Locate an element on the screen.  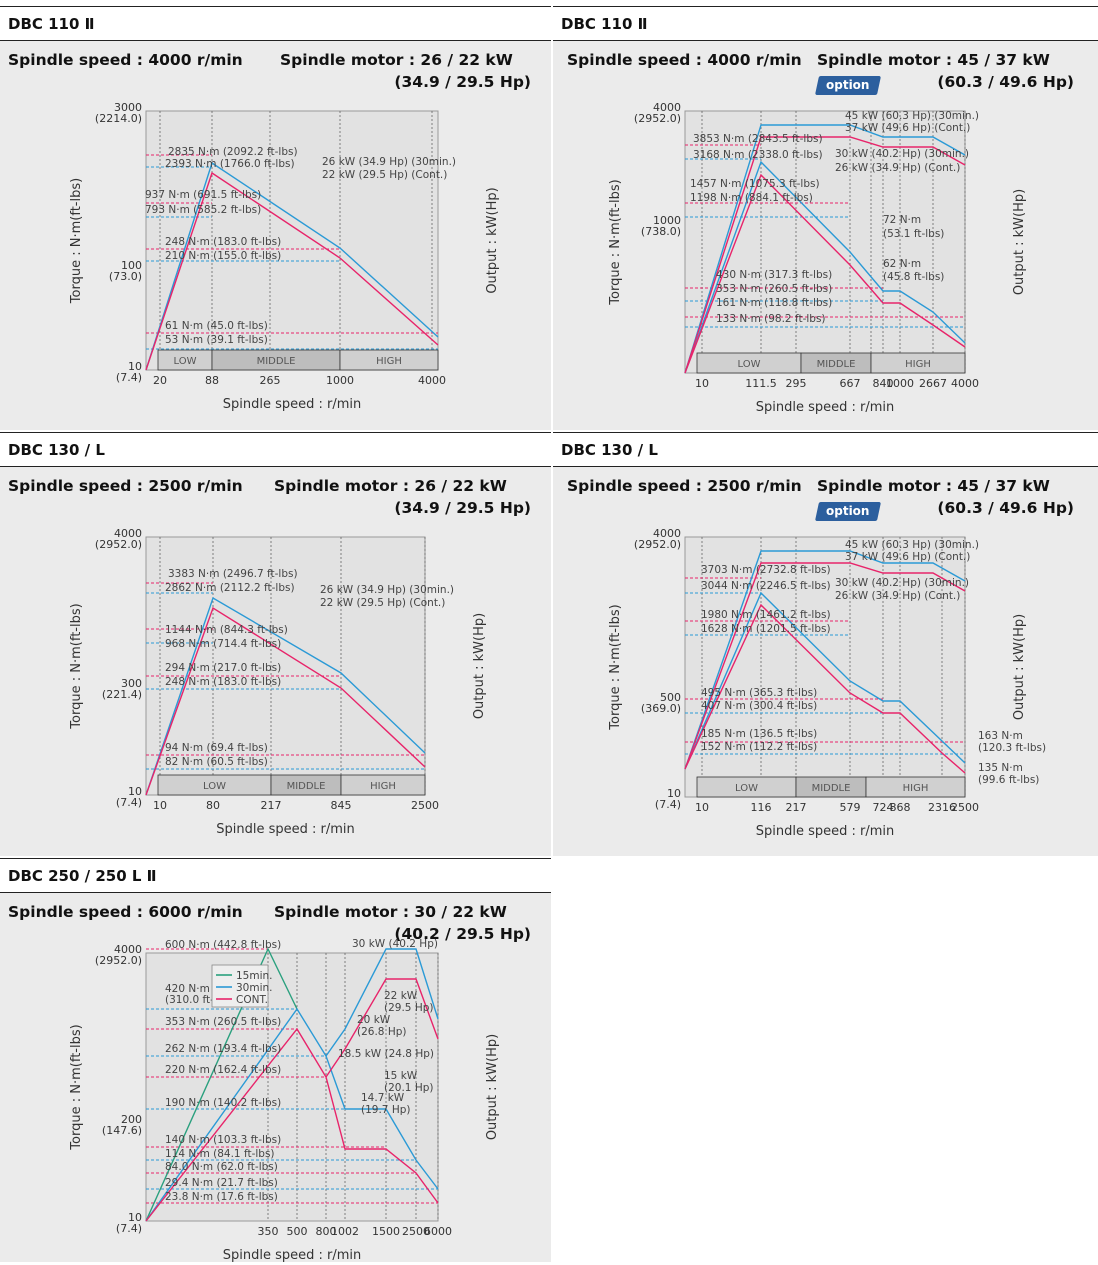
data-label: 3044 N·m (2246.5 ft-lbs) is located at coordinates (766, 586).